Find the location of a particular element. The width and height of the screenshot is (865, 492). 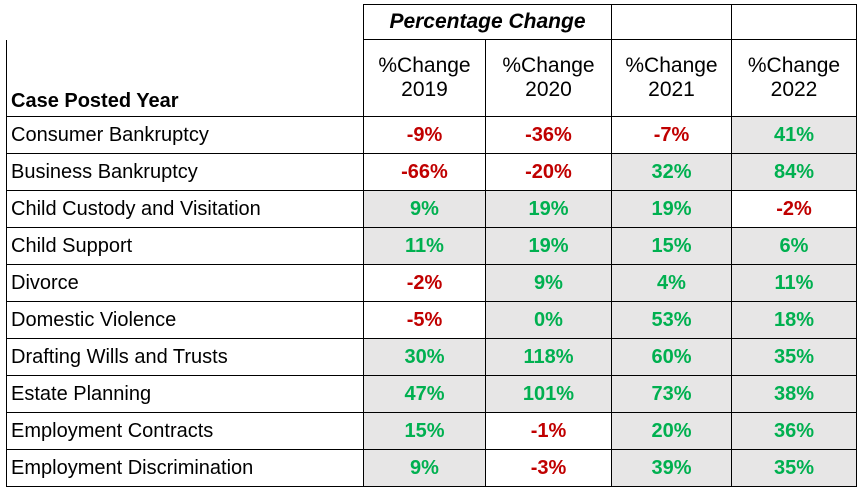

value-cell-2021: -7% is located at coordinates (671, 135).